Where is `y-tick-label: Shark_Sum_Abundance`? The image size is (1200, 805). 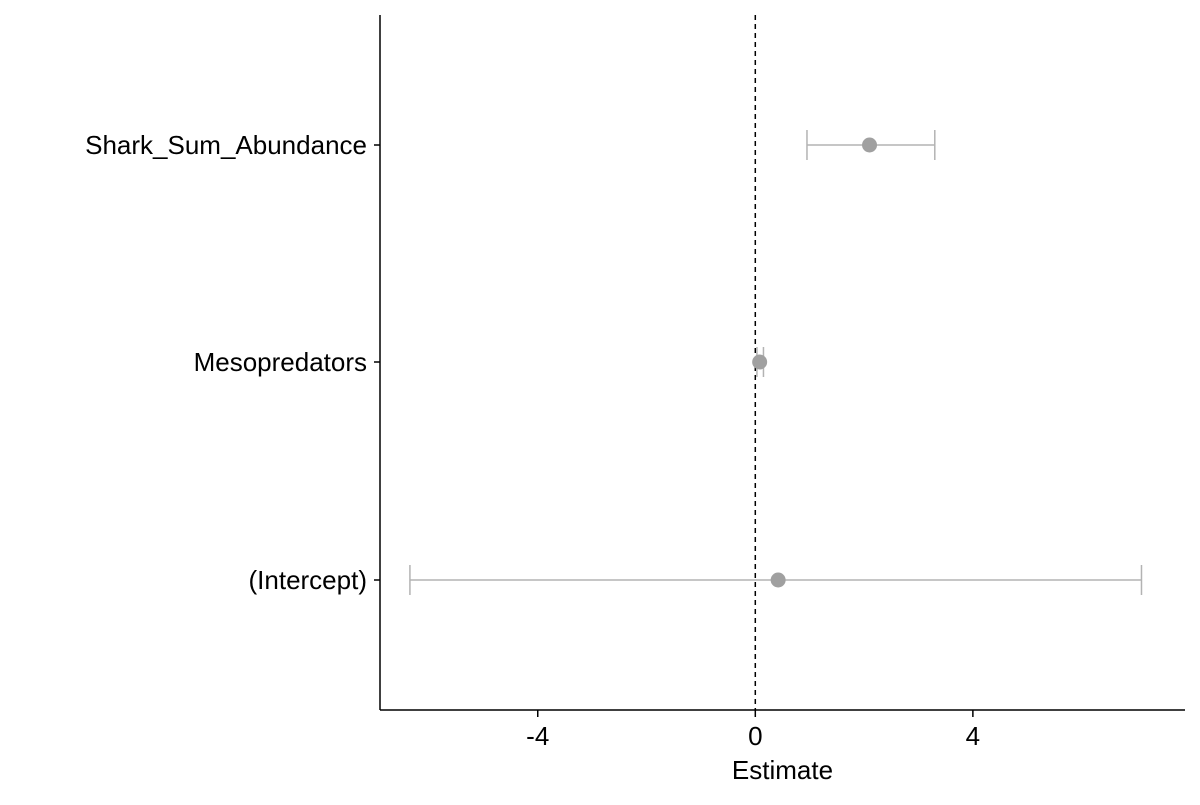 y-tick-label: Shark_Sum_Abundance is located at coordinates (226, 145).